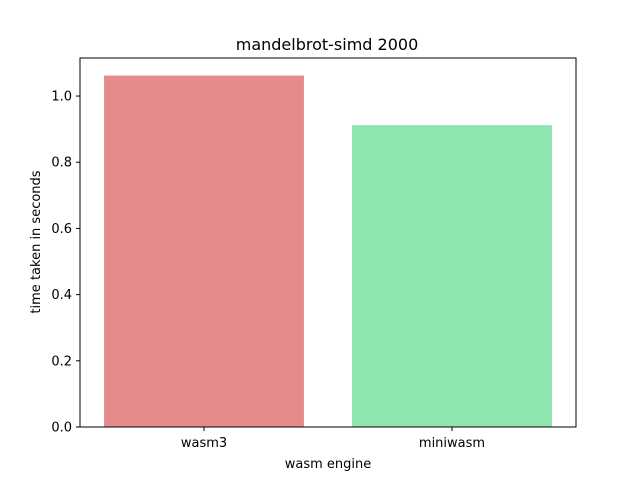 The height and width of the screenshot is (484, 640). I want to click on y-tick-label: 0.2, so click(61, 361).